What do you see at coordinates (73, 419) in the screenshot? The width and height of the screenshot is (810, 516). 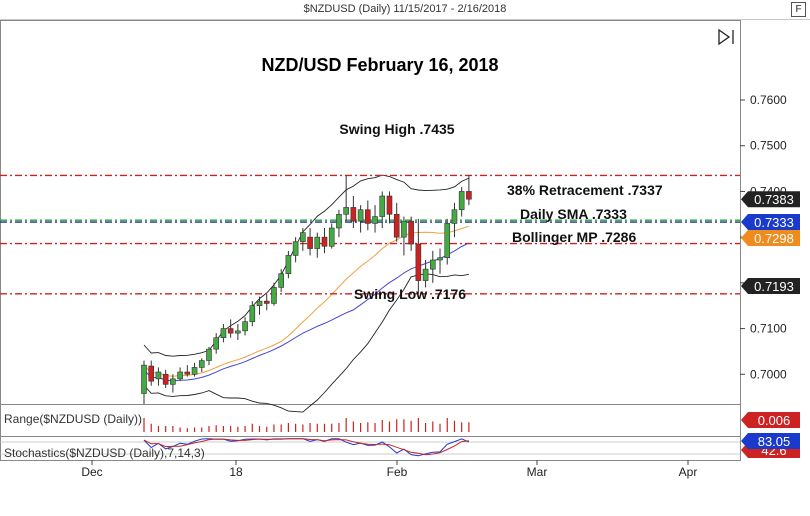 I see `range-panel-label: Range($NZDUSD (Daily))` at bounding box center [73, 419].